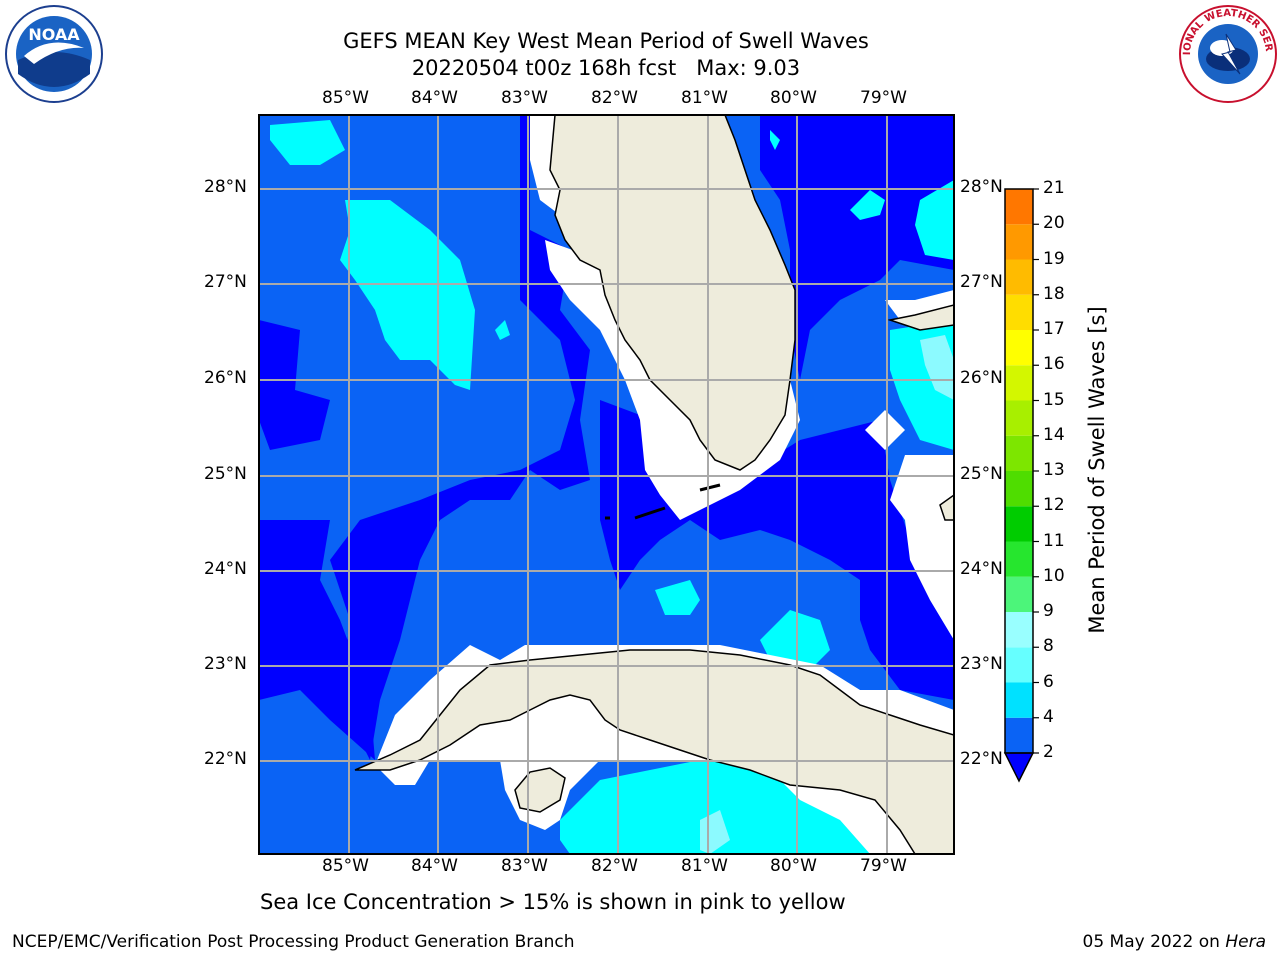 The height and width of the screenshot is (960, 1280). What do you see at coordinates (434, 98) in the screenshot?
I see `lon-label-top: 84°W` at bounding box center [434, 98].